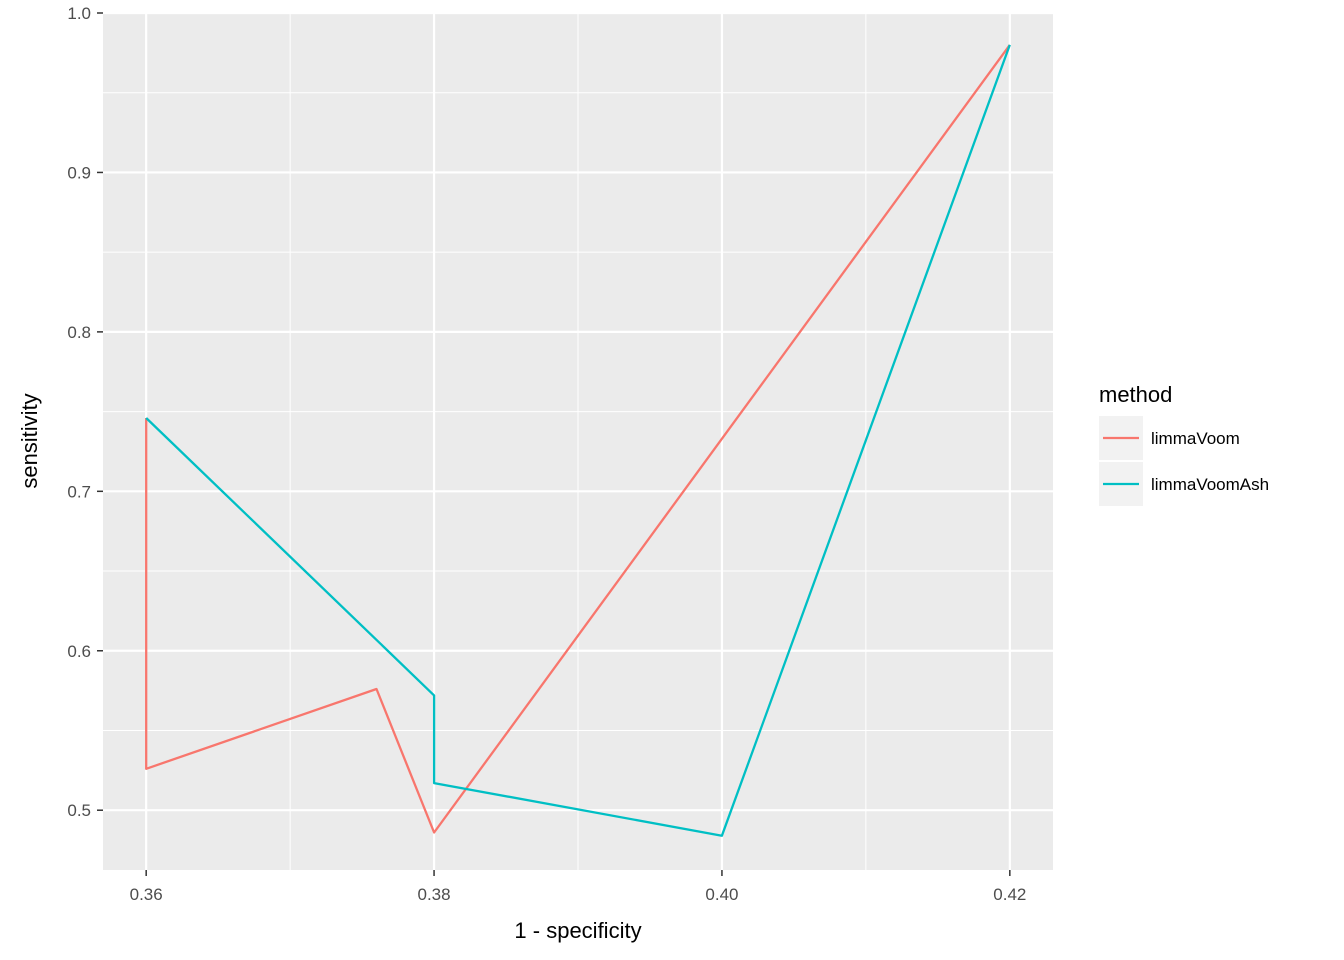 The image size is (1344, 960). I want to click on legend: method limmaVoom limmaVoomAsh, so click(1184, 444).